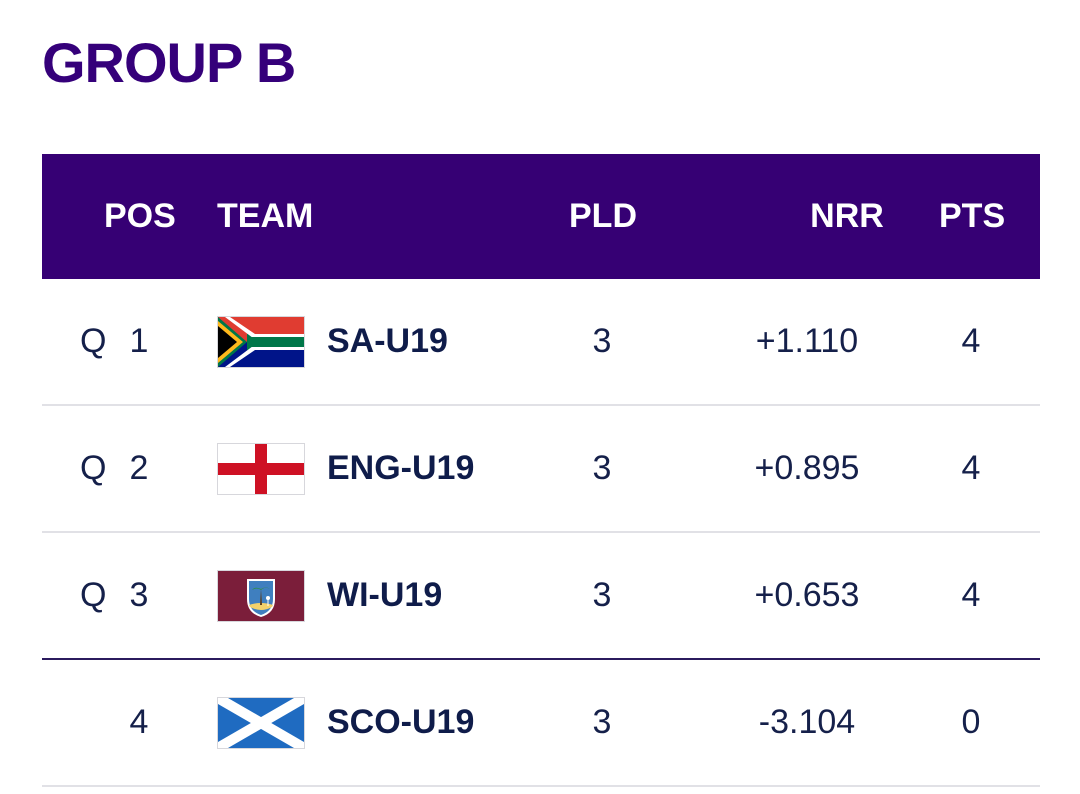 The height and width of the screenshot is (794, 1080). Describe the element at coordinates (261, 723) in the screenshot. I see `scotland-flag-icon` at that location.